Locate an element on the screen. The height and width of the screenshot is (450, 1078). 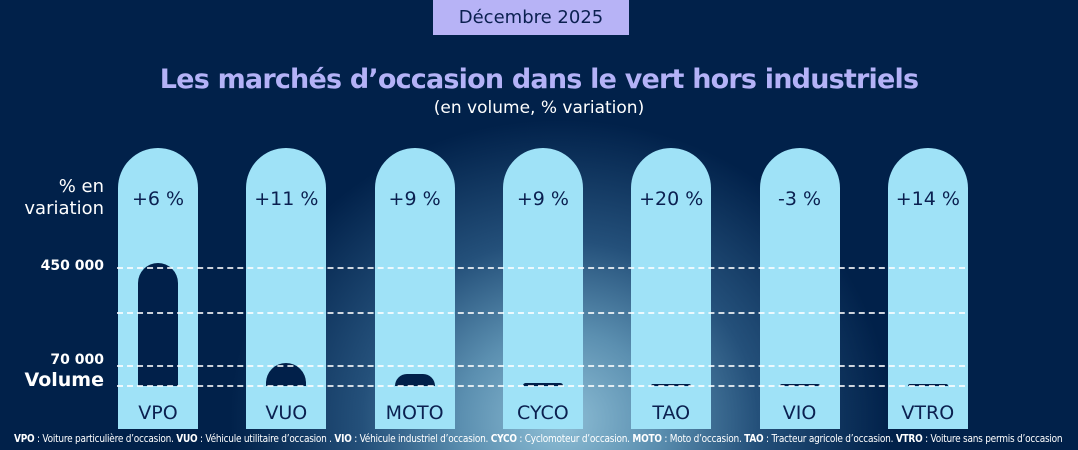
bar-vpo is located at coordinates (158, 324).